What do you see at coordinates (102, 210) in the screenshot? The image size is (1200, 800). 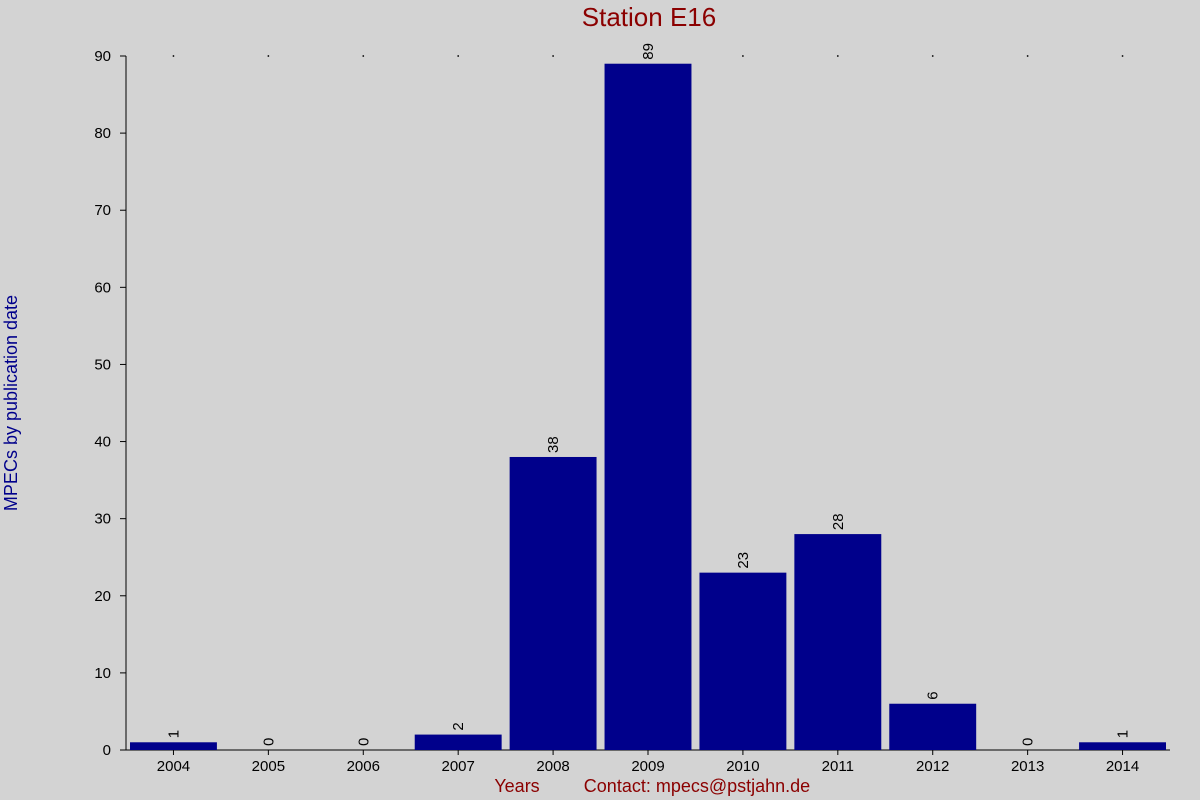 I see `y-tick-label: 70` at bounding box center [102, 210].